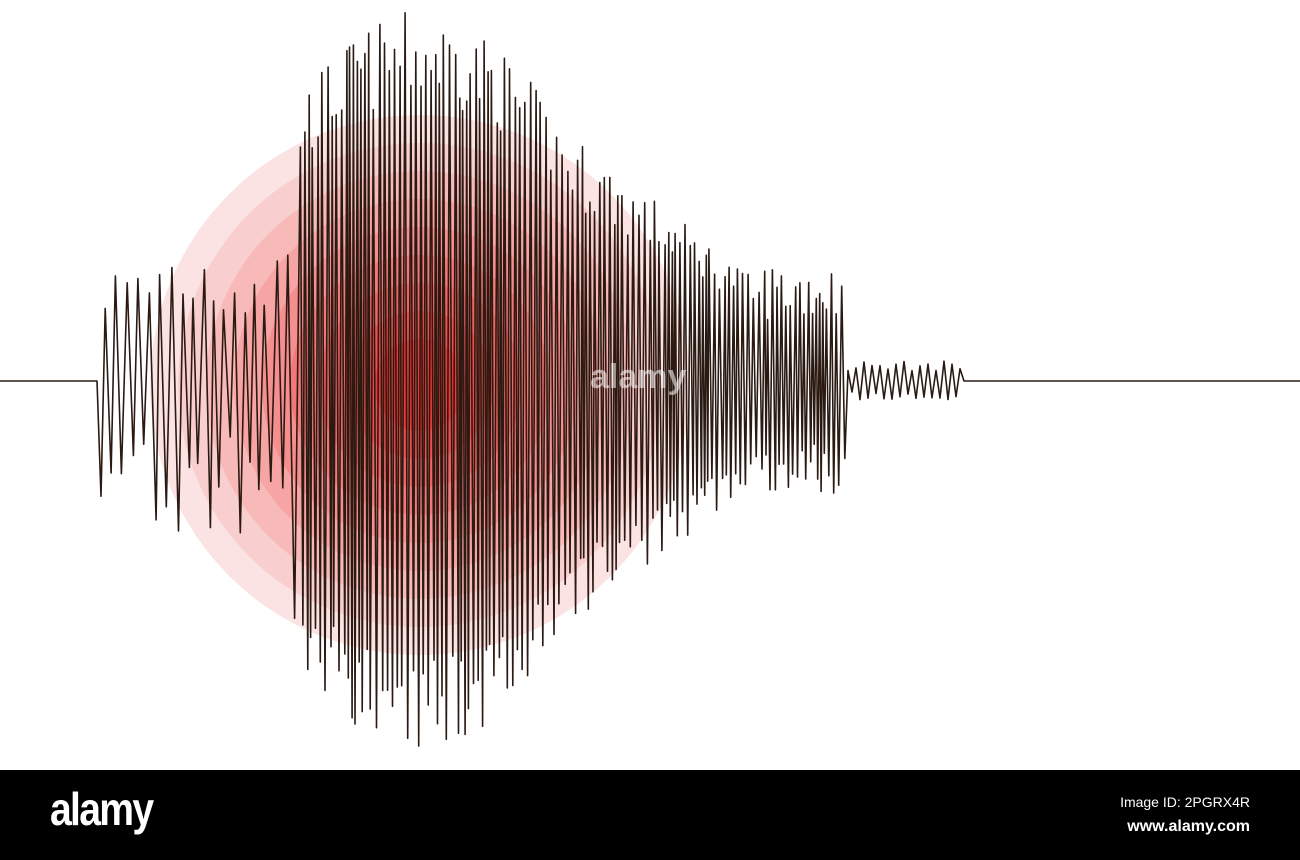  Describe the element at coordinates (102, 809) in the screenshot. I see `alamy-logo: alamy` at that location.